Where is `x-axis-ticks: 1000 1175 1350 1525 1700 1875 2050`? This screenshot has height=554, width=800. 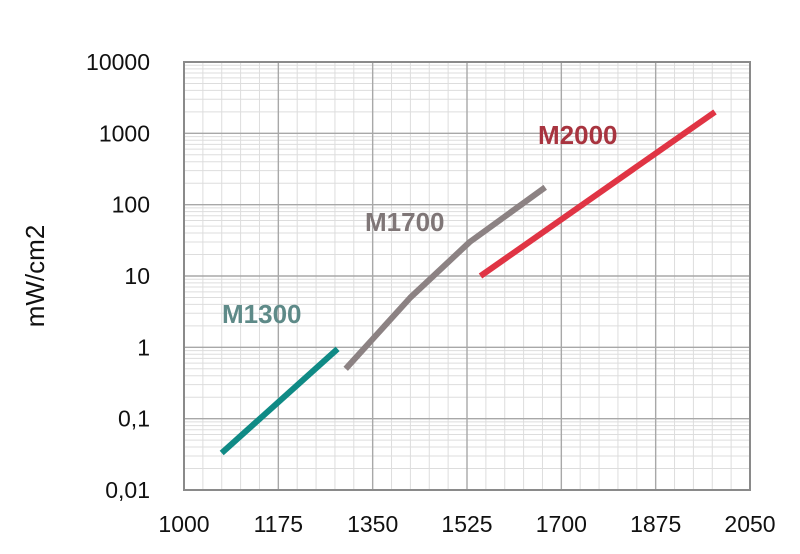 x-axis-ticks: 1000 1175 1350 1525 1700 1875 2050 is located at coordinates (466, 524).